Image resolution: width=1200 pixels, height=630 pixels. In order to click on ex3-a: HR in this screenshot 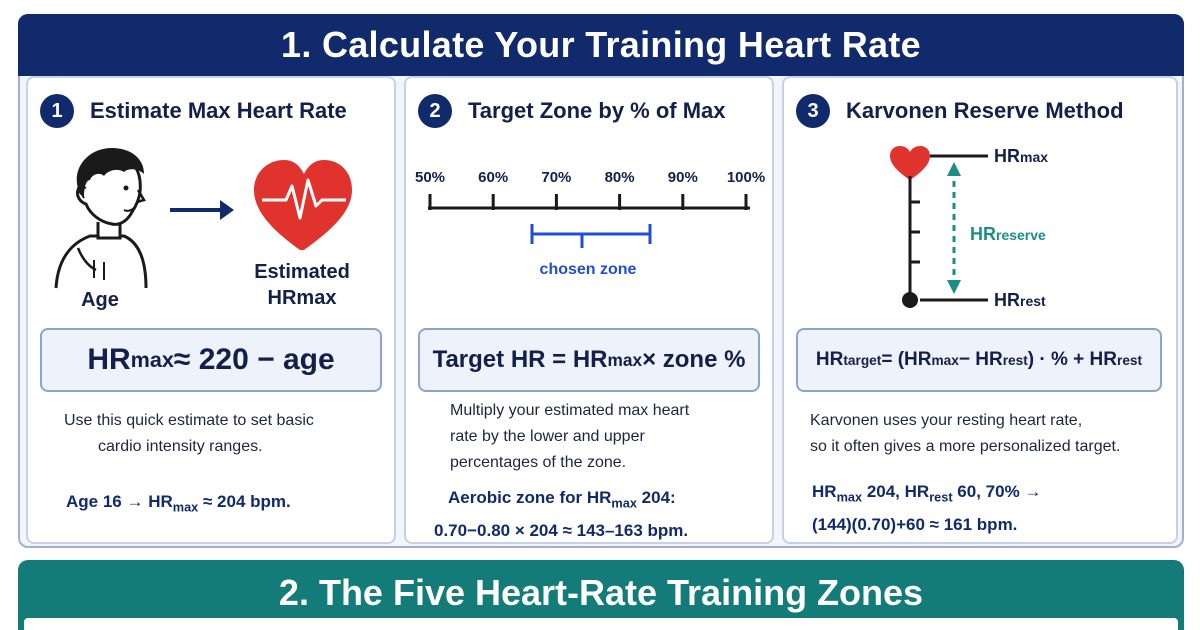, I will do `click(824, 491)`.